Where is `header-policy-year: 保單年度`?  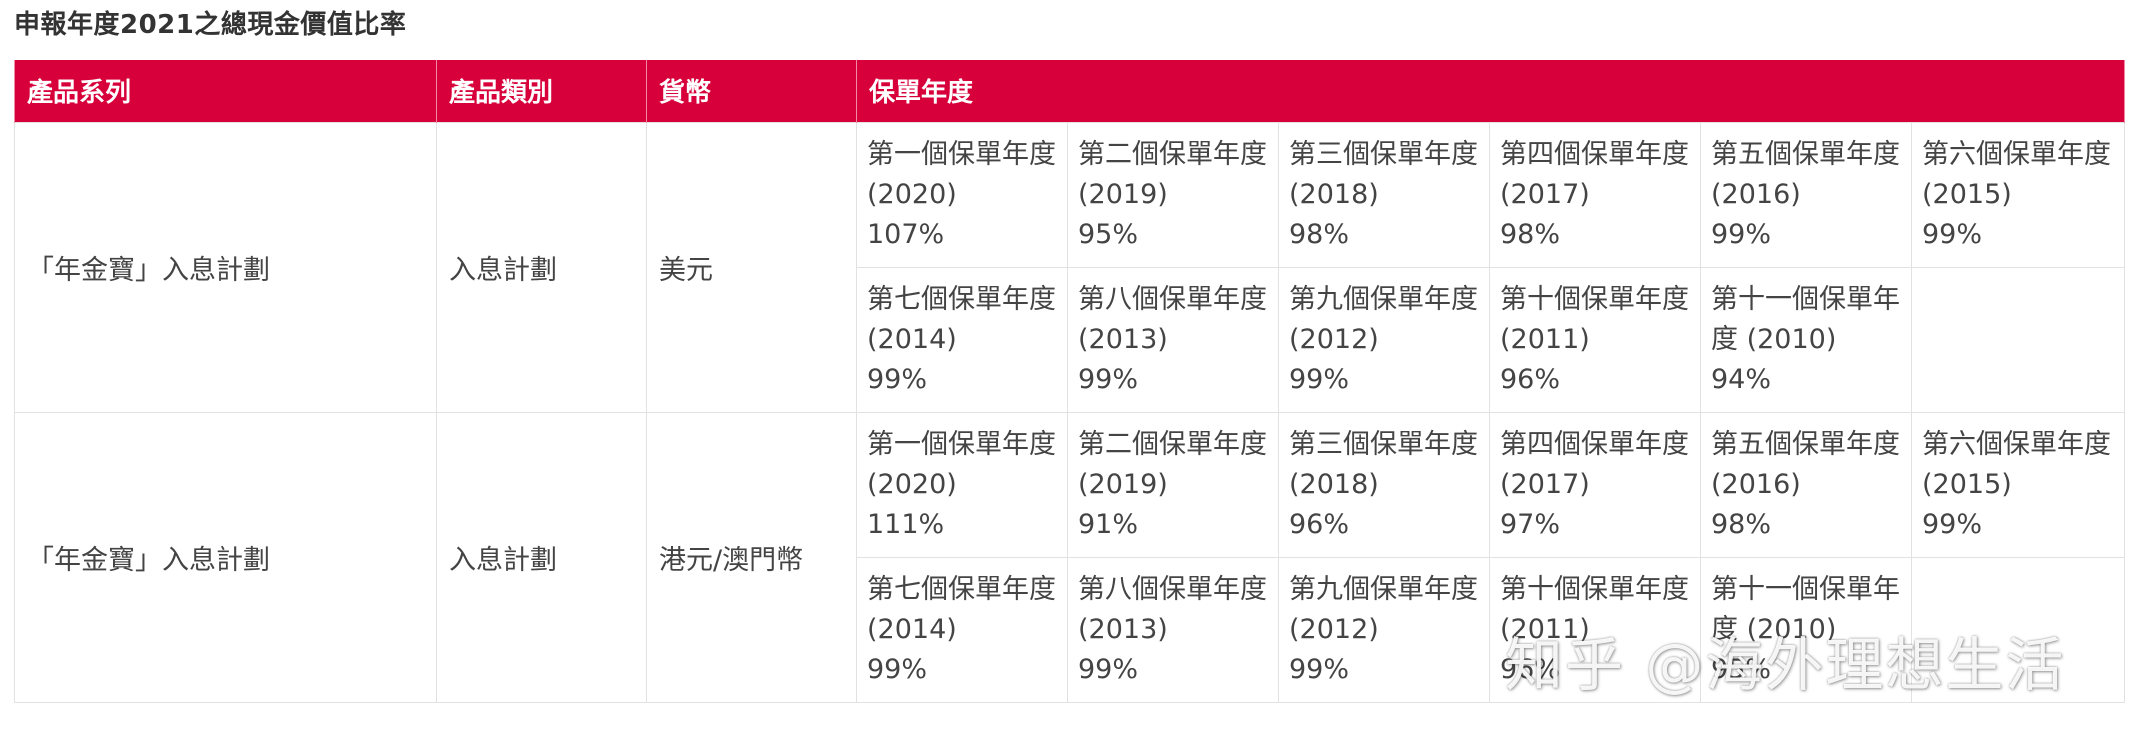
header-policy-year: 保單年度 is located at coordinates (1490, 91).